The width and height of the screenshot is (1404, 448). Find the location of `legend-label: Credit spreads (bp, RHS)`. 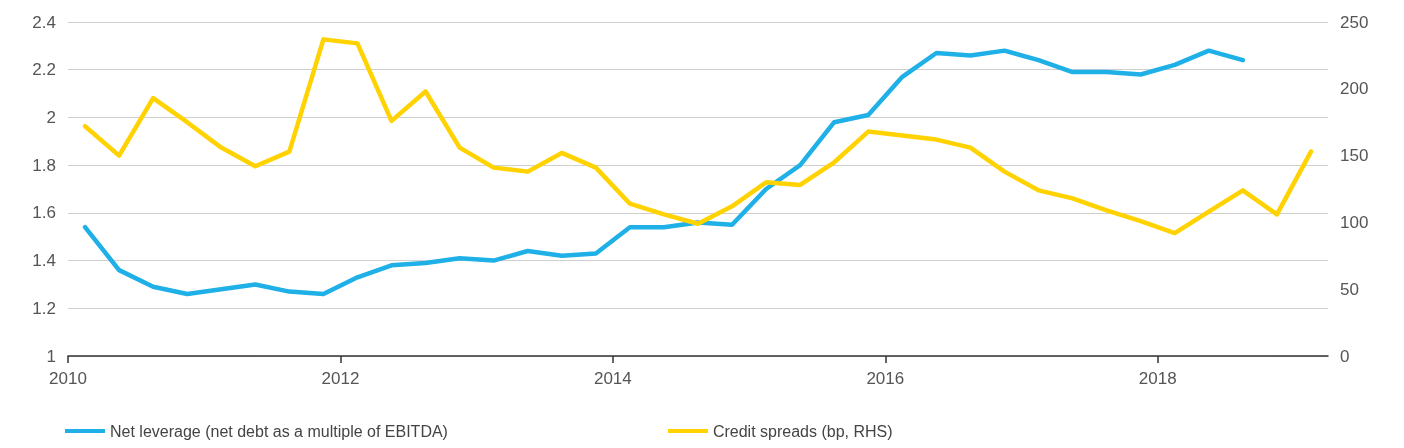

legend-label: Credit spreads (bp, RHS) is located at coordinates (802, 431).